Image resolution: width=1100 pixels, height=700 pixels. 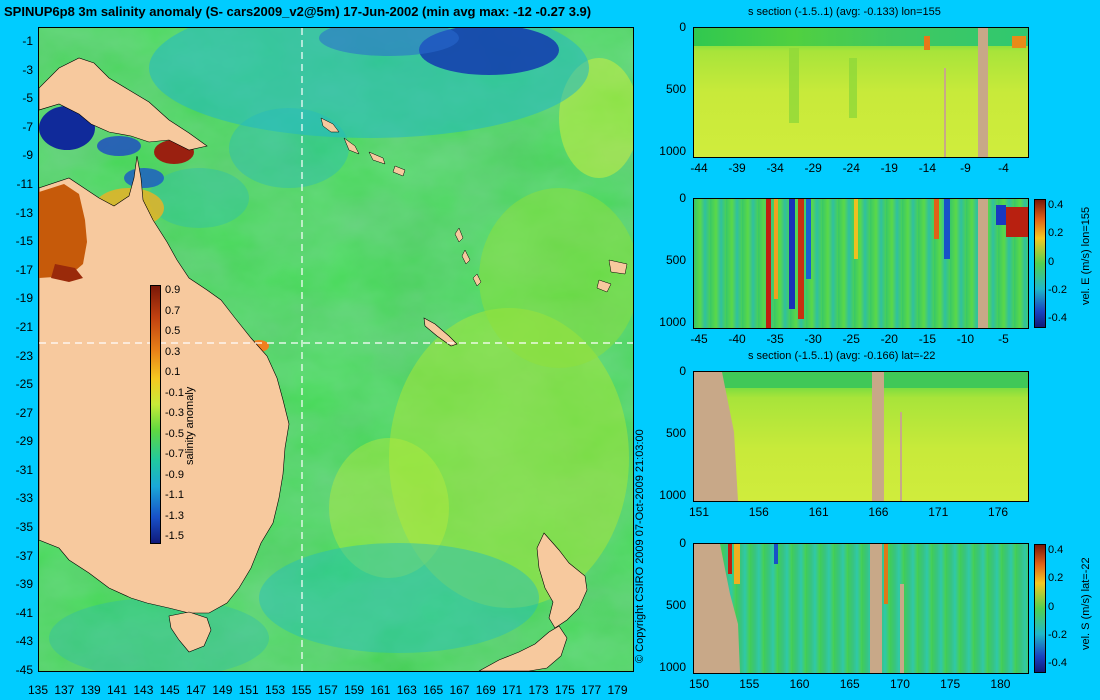 I want to click on lon-tick-label: 145, so click(x=169, y=690).